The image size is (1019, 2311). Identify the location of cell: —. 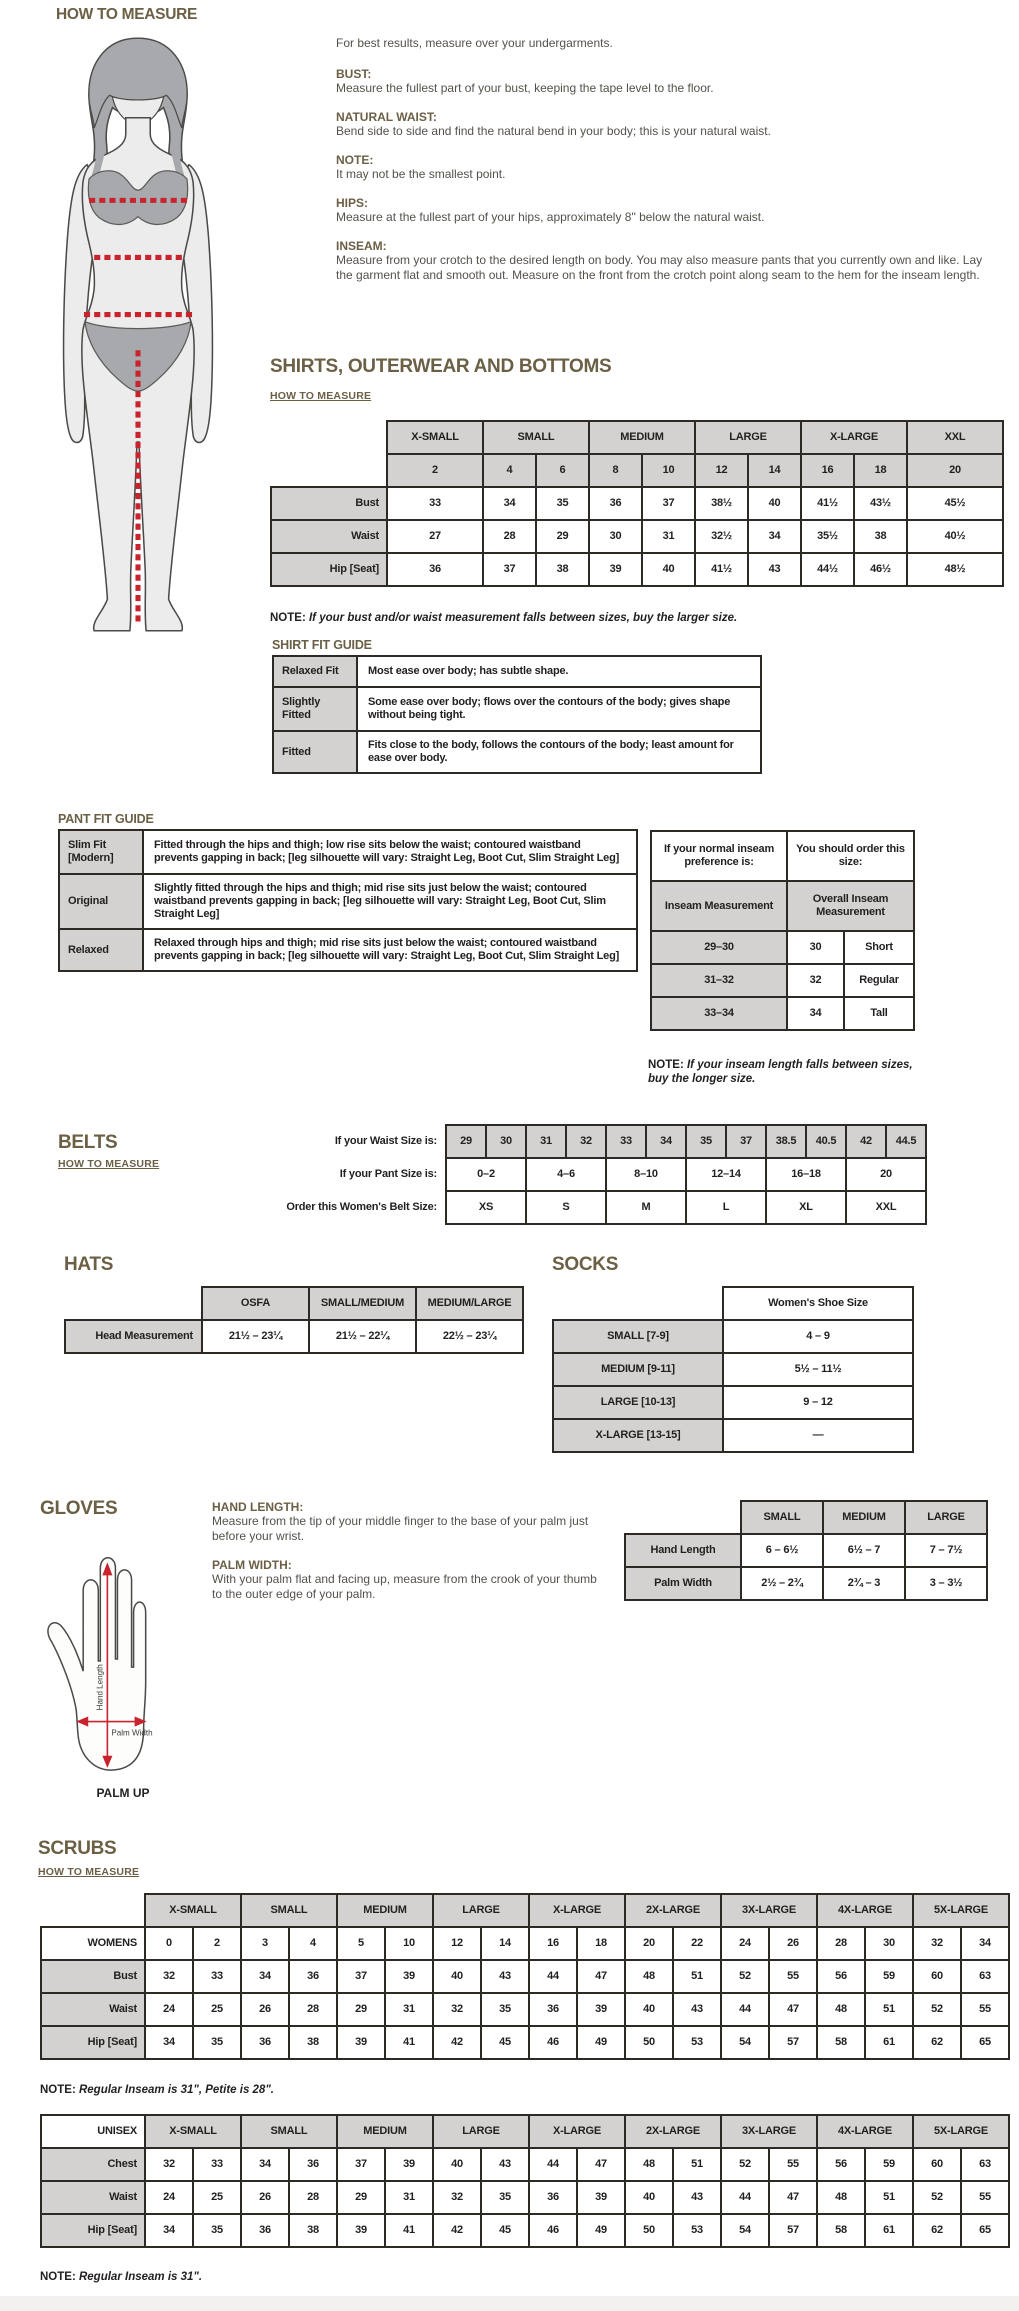
(818, 1435).